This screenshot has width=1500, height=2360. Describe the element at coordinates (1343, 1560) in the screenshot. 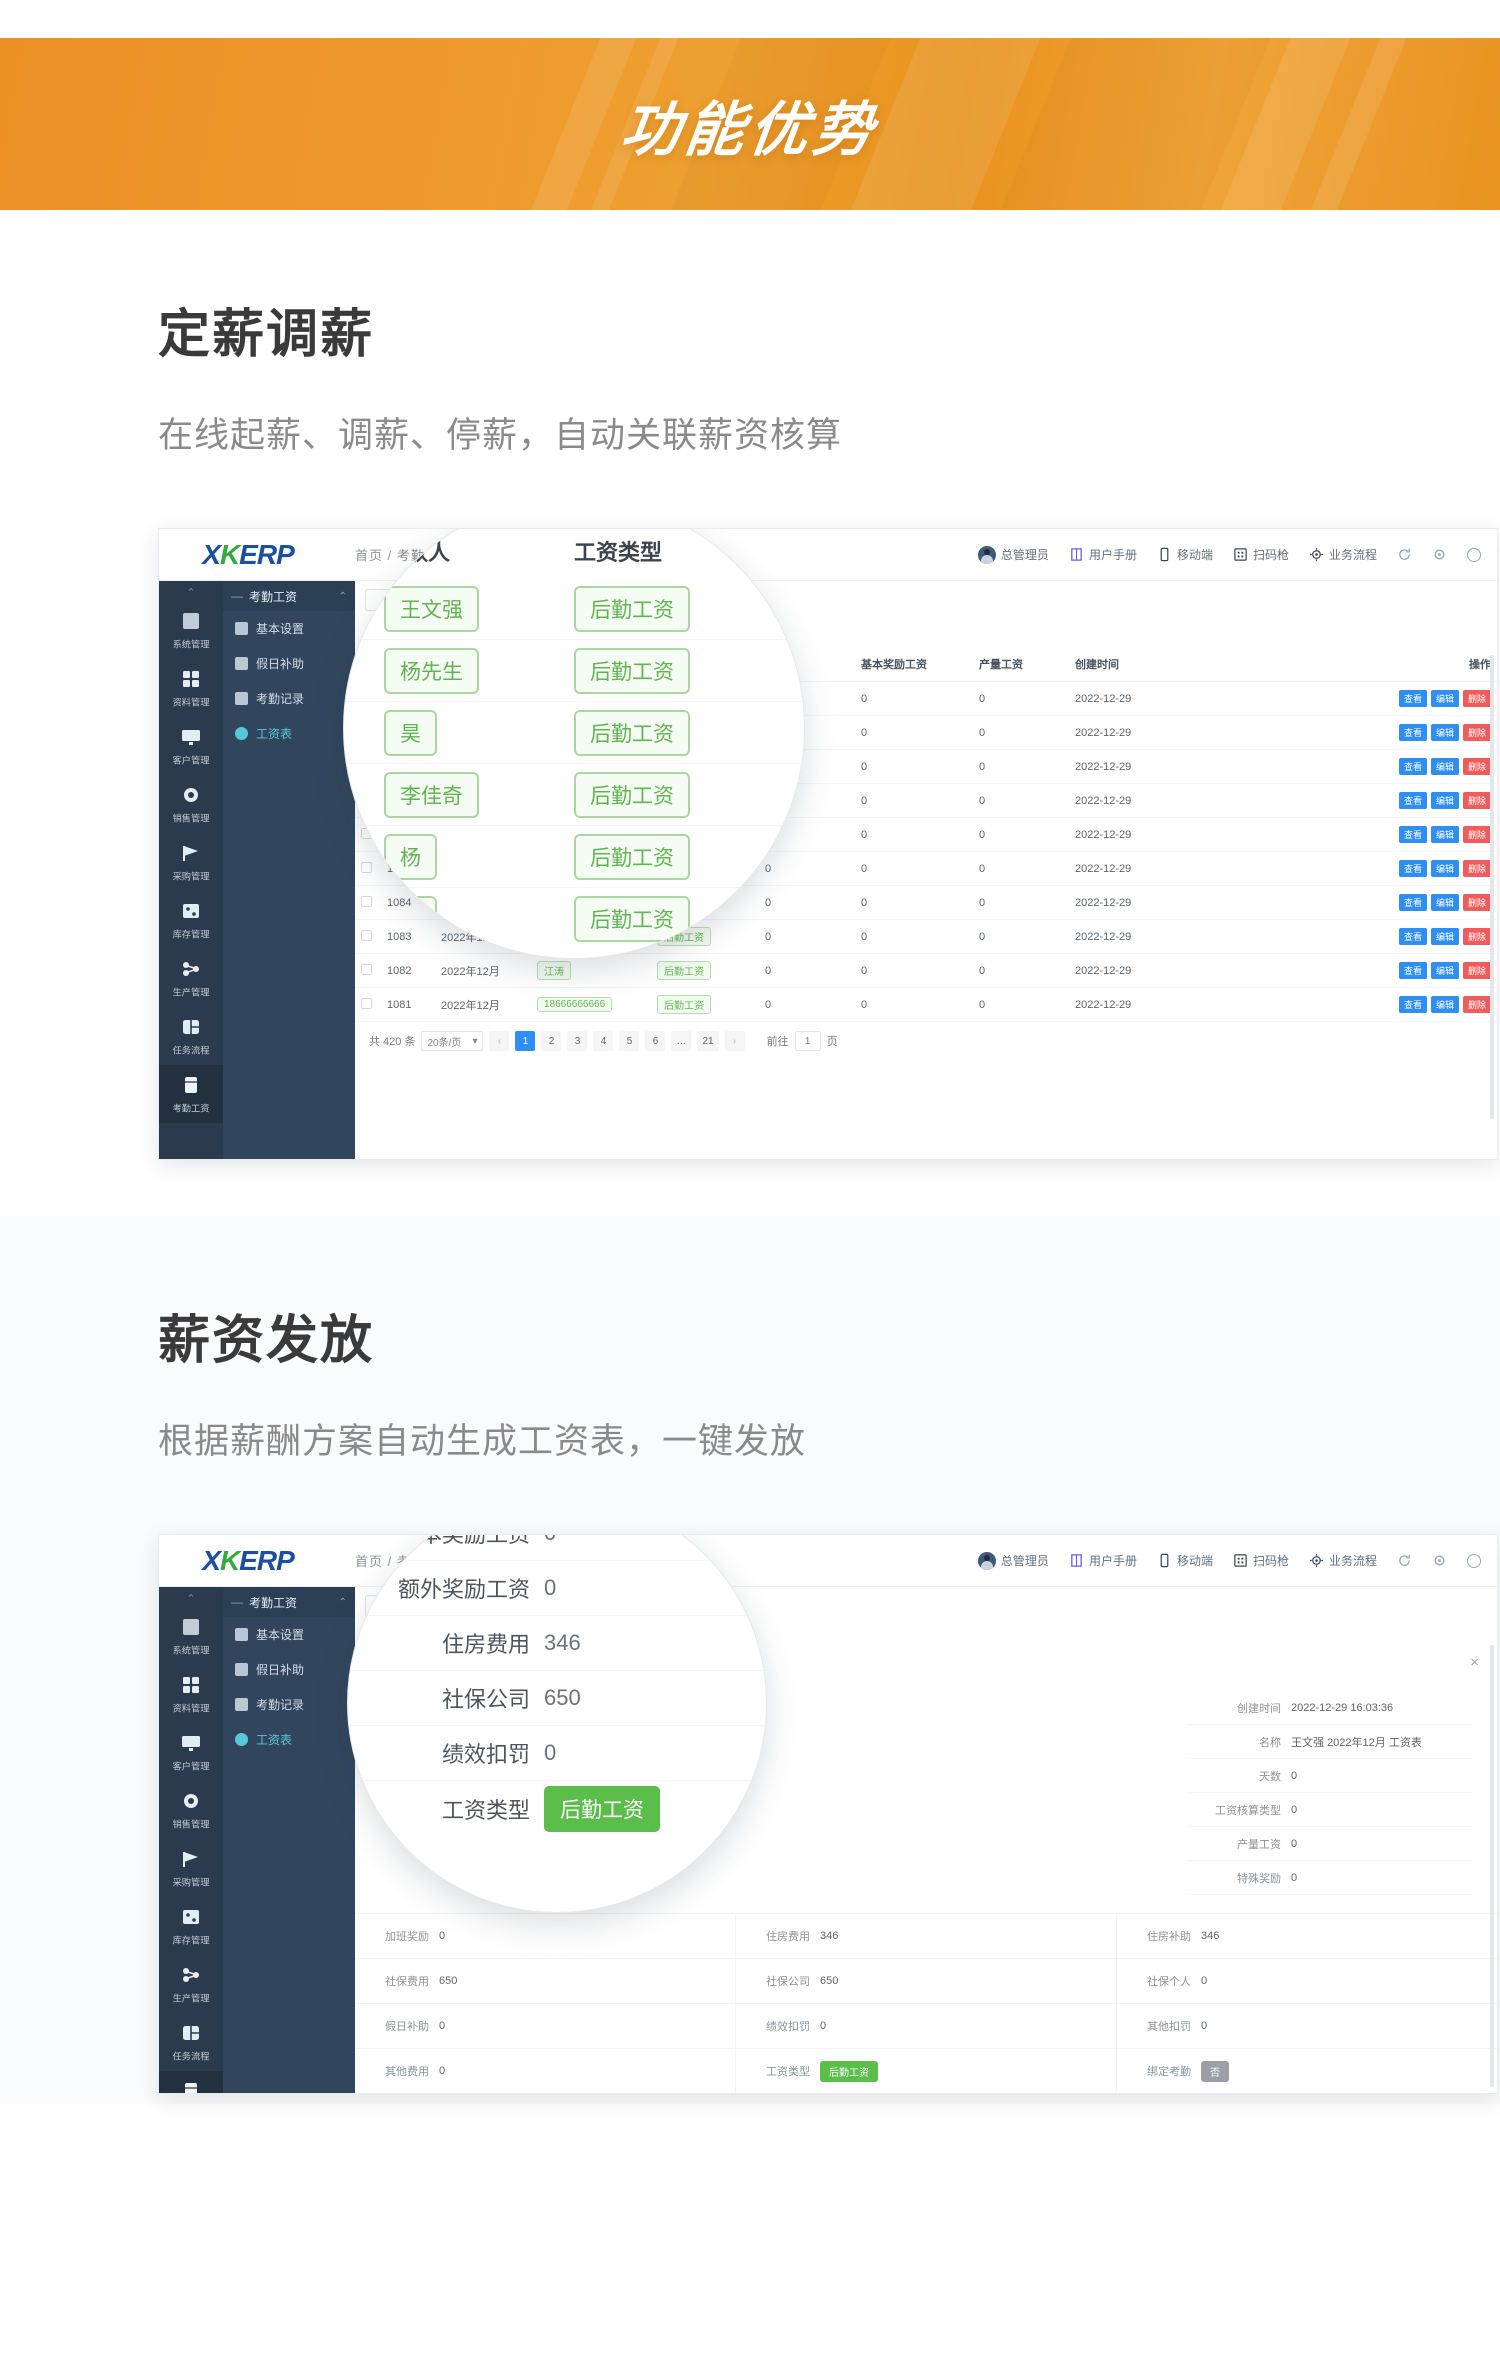

I see `topnav-item-flow: 业务流程` at that location.